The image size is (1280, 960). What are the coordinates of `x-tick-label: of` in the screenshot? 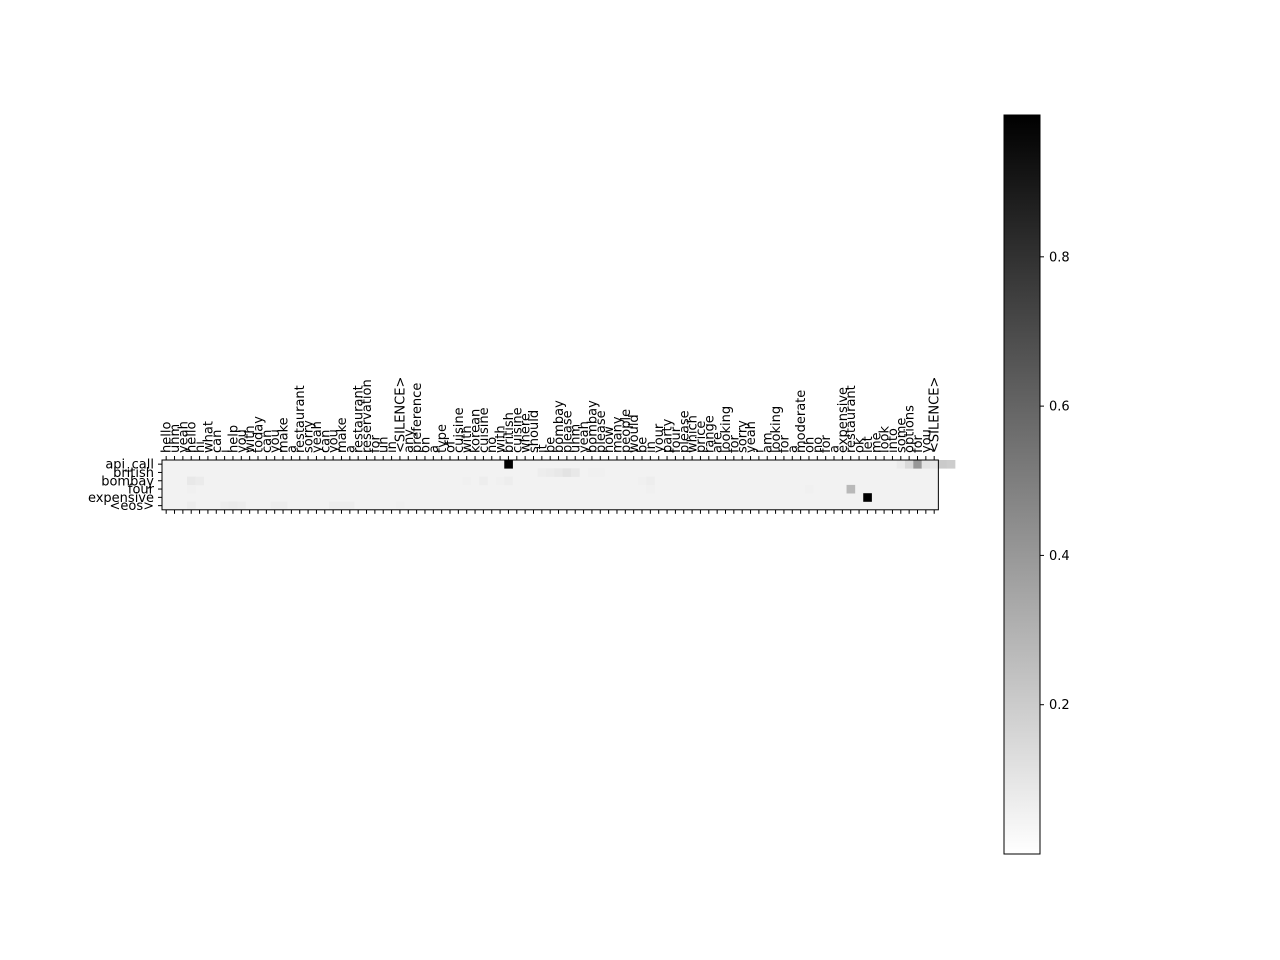 It's located at (451, 446).